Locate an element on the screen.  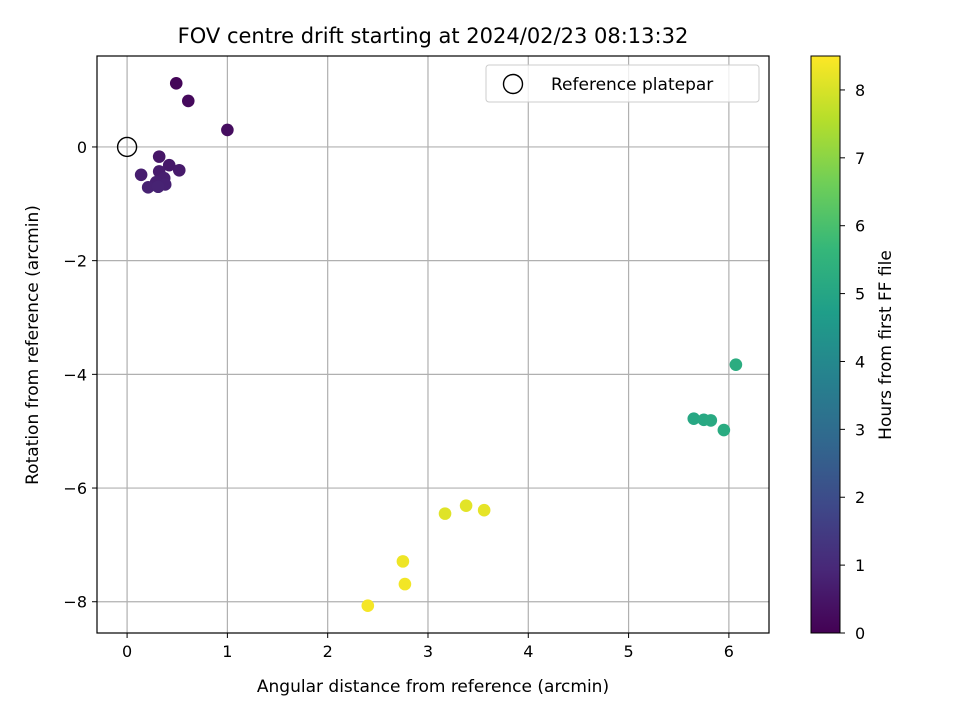
colorbar-tick-label: 1 is located at coordinates (860, 565).